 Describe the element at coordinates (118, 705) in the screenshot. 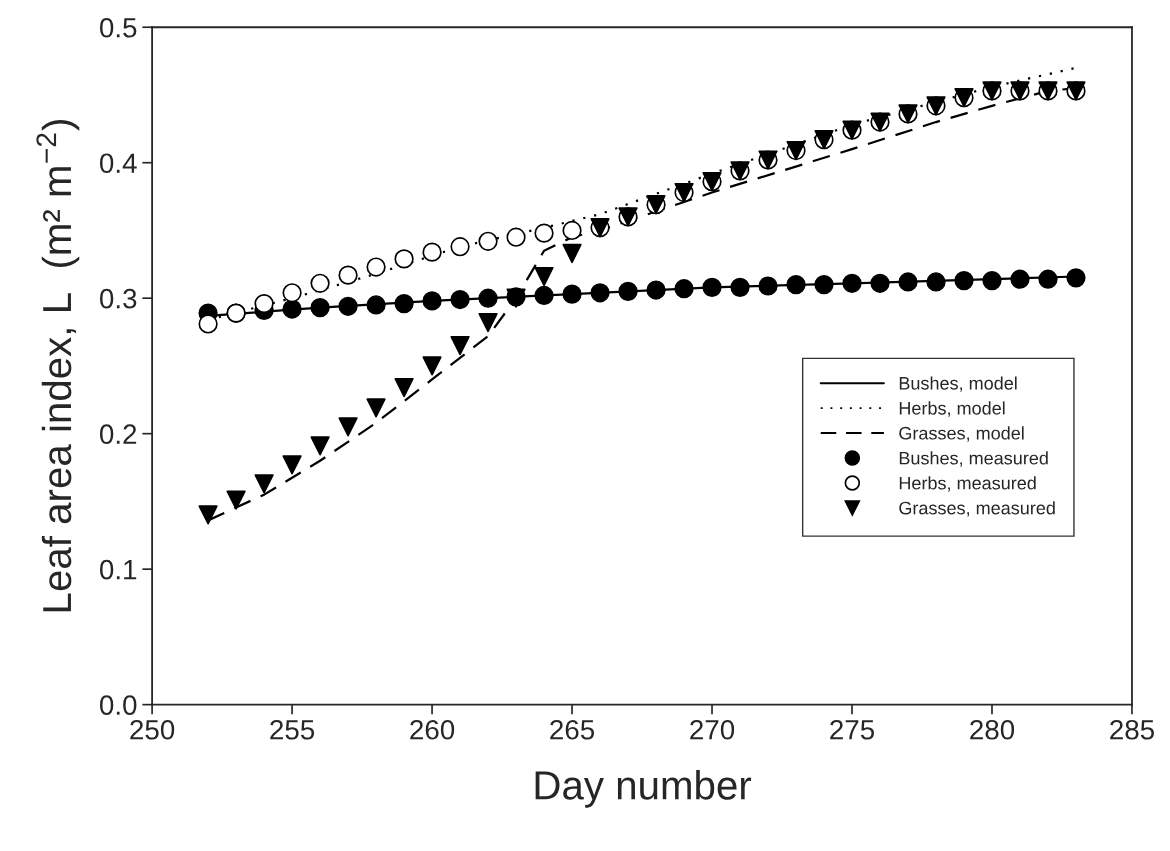

I see `y-tick-label: 0.0` at that location.